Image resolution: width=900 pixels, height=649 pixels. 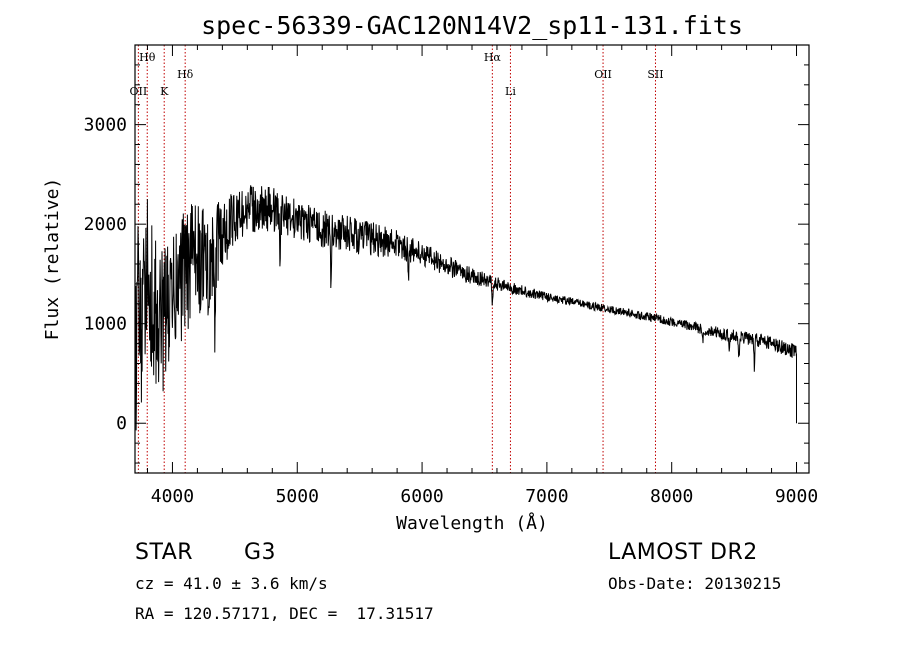 What do you see at coordinates (297, 496) in the screenshot?
I see `x-tick-label: 5000` at bounding box center [297, 496].